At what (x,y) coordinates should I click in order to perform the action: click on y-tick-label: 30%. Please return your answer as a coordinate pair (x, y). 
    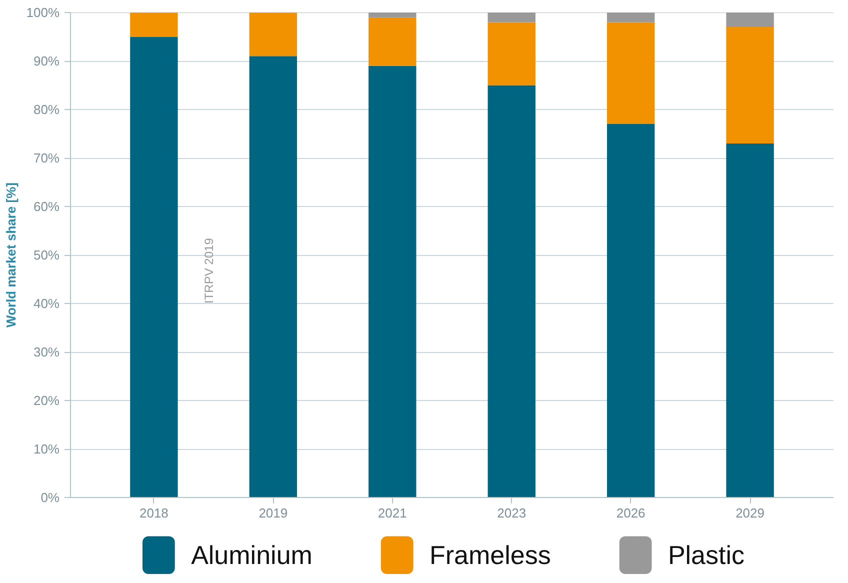
    Looking at the image, I should click on (46, 352).